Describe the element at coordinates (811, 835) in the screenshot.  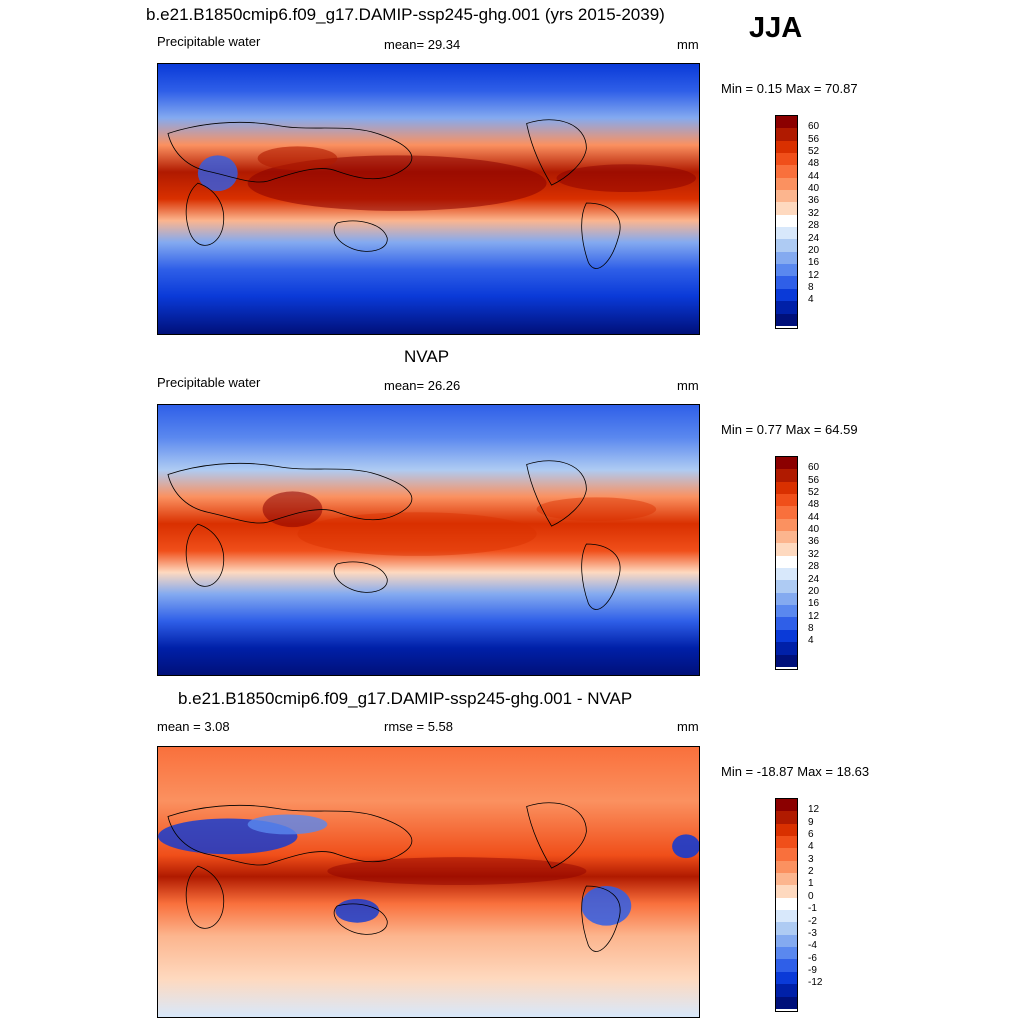
I see `colorbar-tick-label: 6` at that location.